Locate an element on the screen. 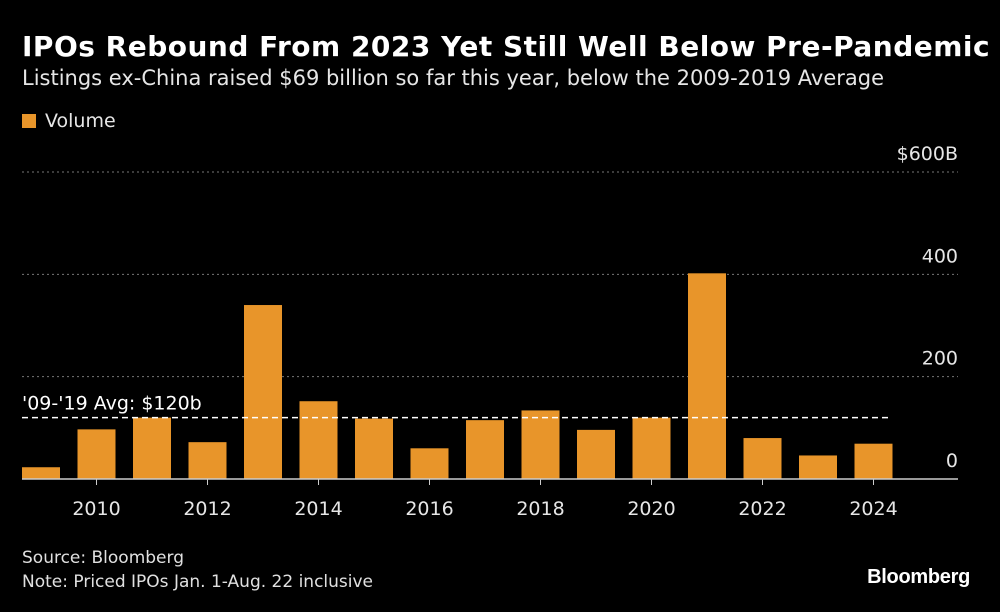  x-tick-label: 2014 is located at coordinates (318, 509).